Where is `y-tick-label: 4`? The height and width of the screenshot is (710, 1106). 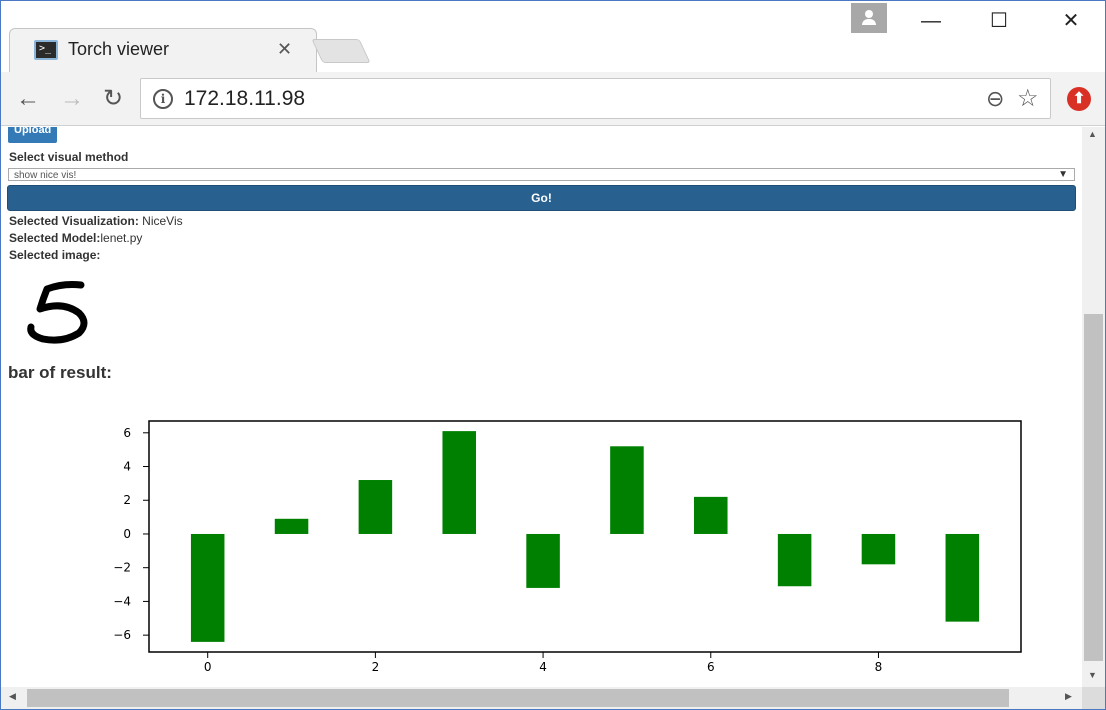
y-tick-label: 4 is located at coordinates (127, 467).